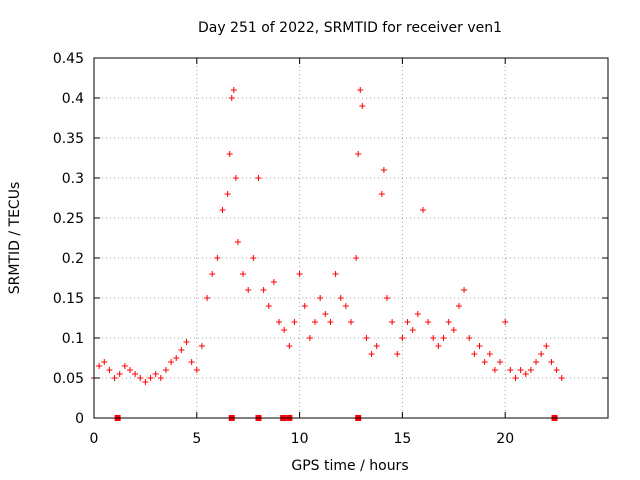  Describe the element at coordinates (349, 466) in the screenshot. I see `x-axis-label: GPS time / hours` at that location.